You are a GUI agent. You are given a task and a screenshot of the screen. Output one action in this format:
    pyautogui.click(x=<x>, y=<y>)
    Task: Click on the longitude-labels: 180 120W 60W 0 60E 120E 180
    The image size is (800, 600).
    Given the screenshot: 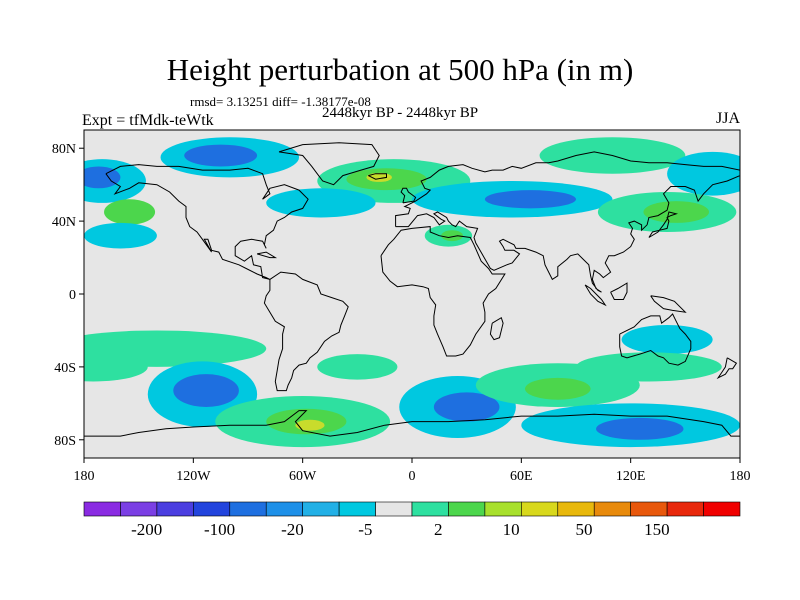 What is the action you would take?
    pyautogui.click(x=412, y=471)
    